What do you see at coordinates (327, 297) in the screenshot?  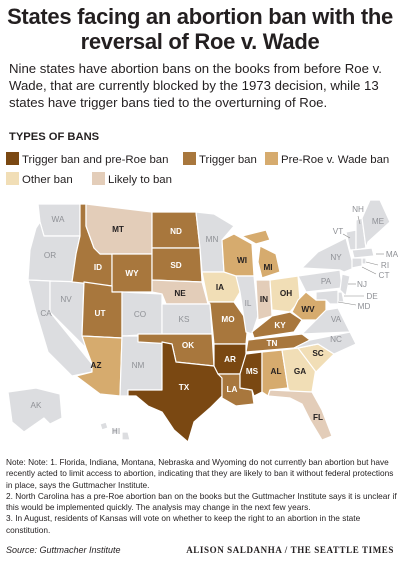 I see `state-MD` at bounding box center [327, 297].